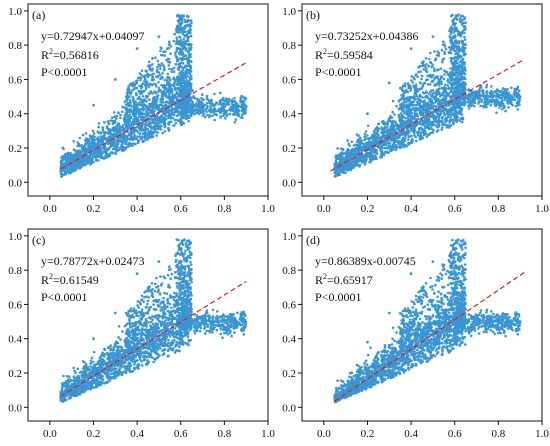  Describe the element at coordinates (76, 55) in the screenshot. I see `r-squared-value: =0.56816` at that location.